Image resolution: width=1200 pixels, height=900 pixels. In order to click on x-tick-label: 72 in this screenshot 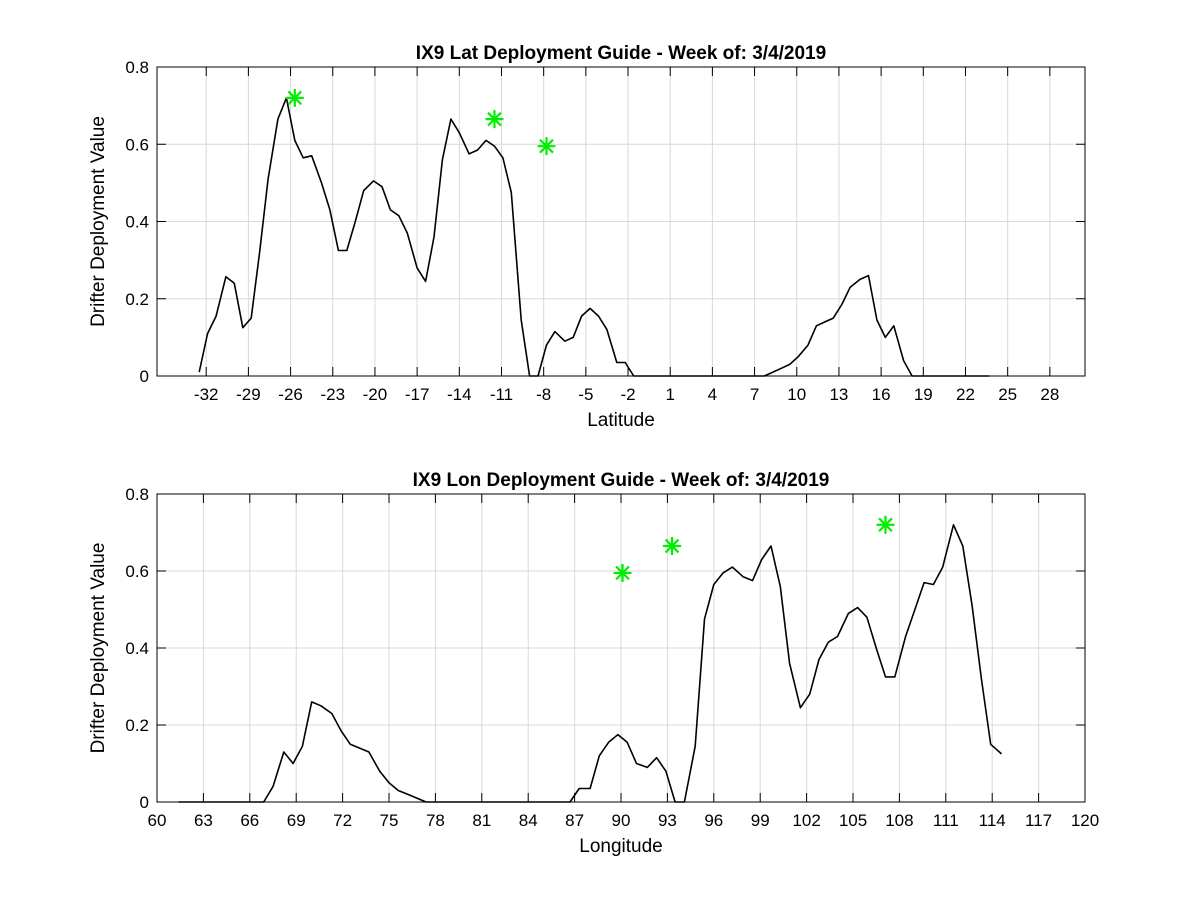, I will do `click(342, 820)`.